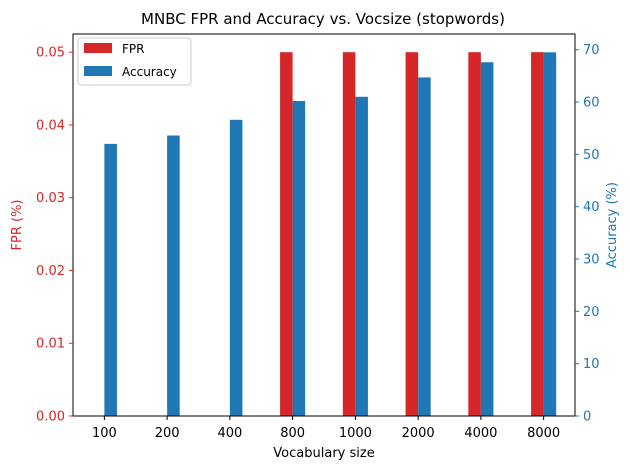  What do you see at coordinates (54, 235) in the screenshot?
I see `left-axis-ticks: 0.00 0.01 0.02 0.03 0.04 0.05` at bounding box center [54, 235].